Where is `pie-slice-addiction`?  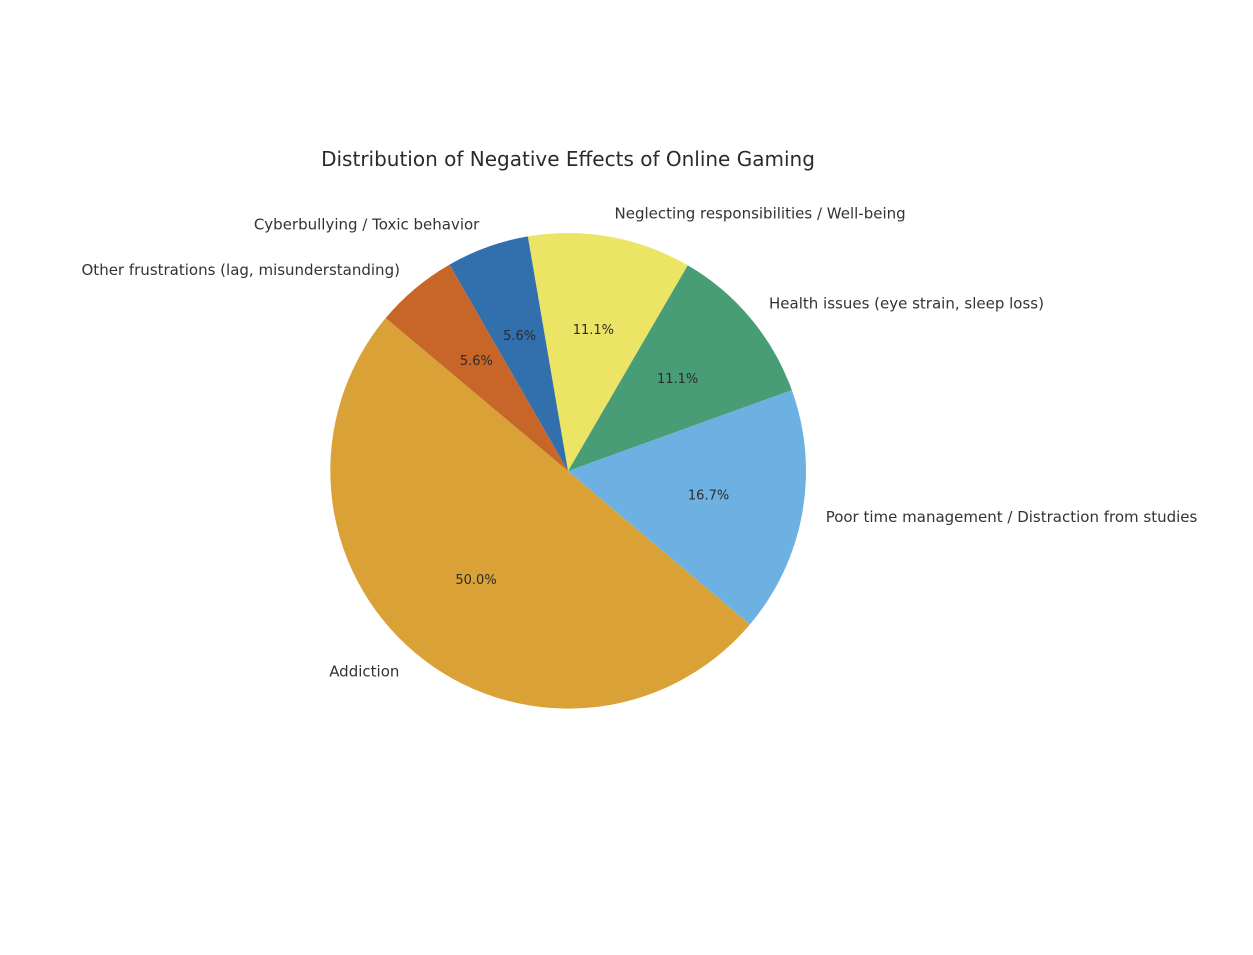
pie-slice-addiction is located at coordinates (540, 513).